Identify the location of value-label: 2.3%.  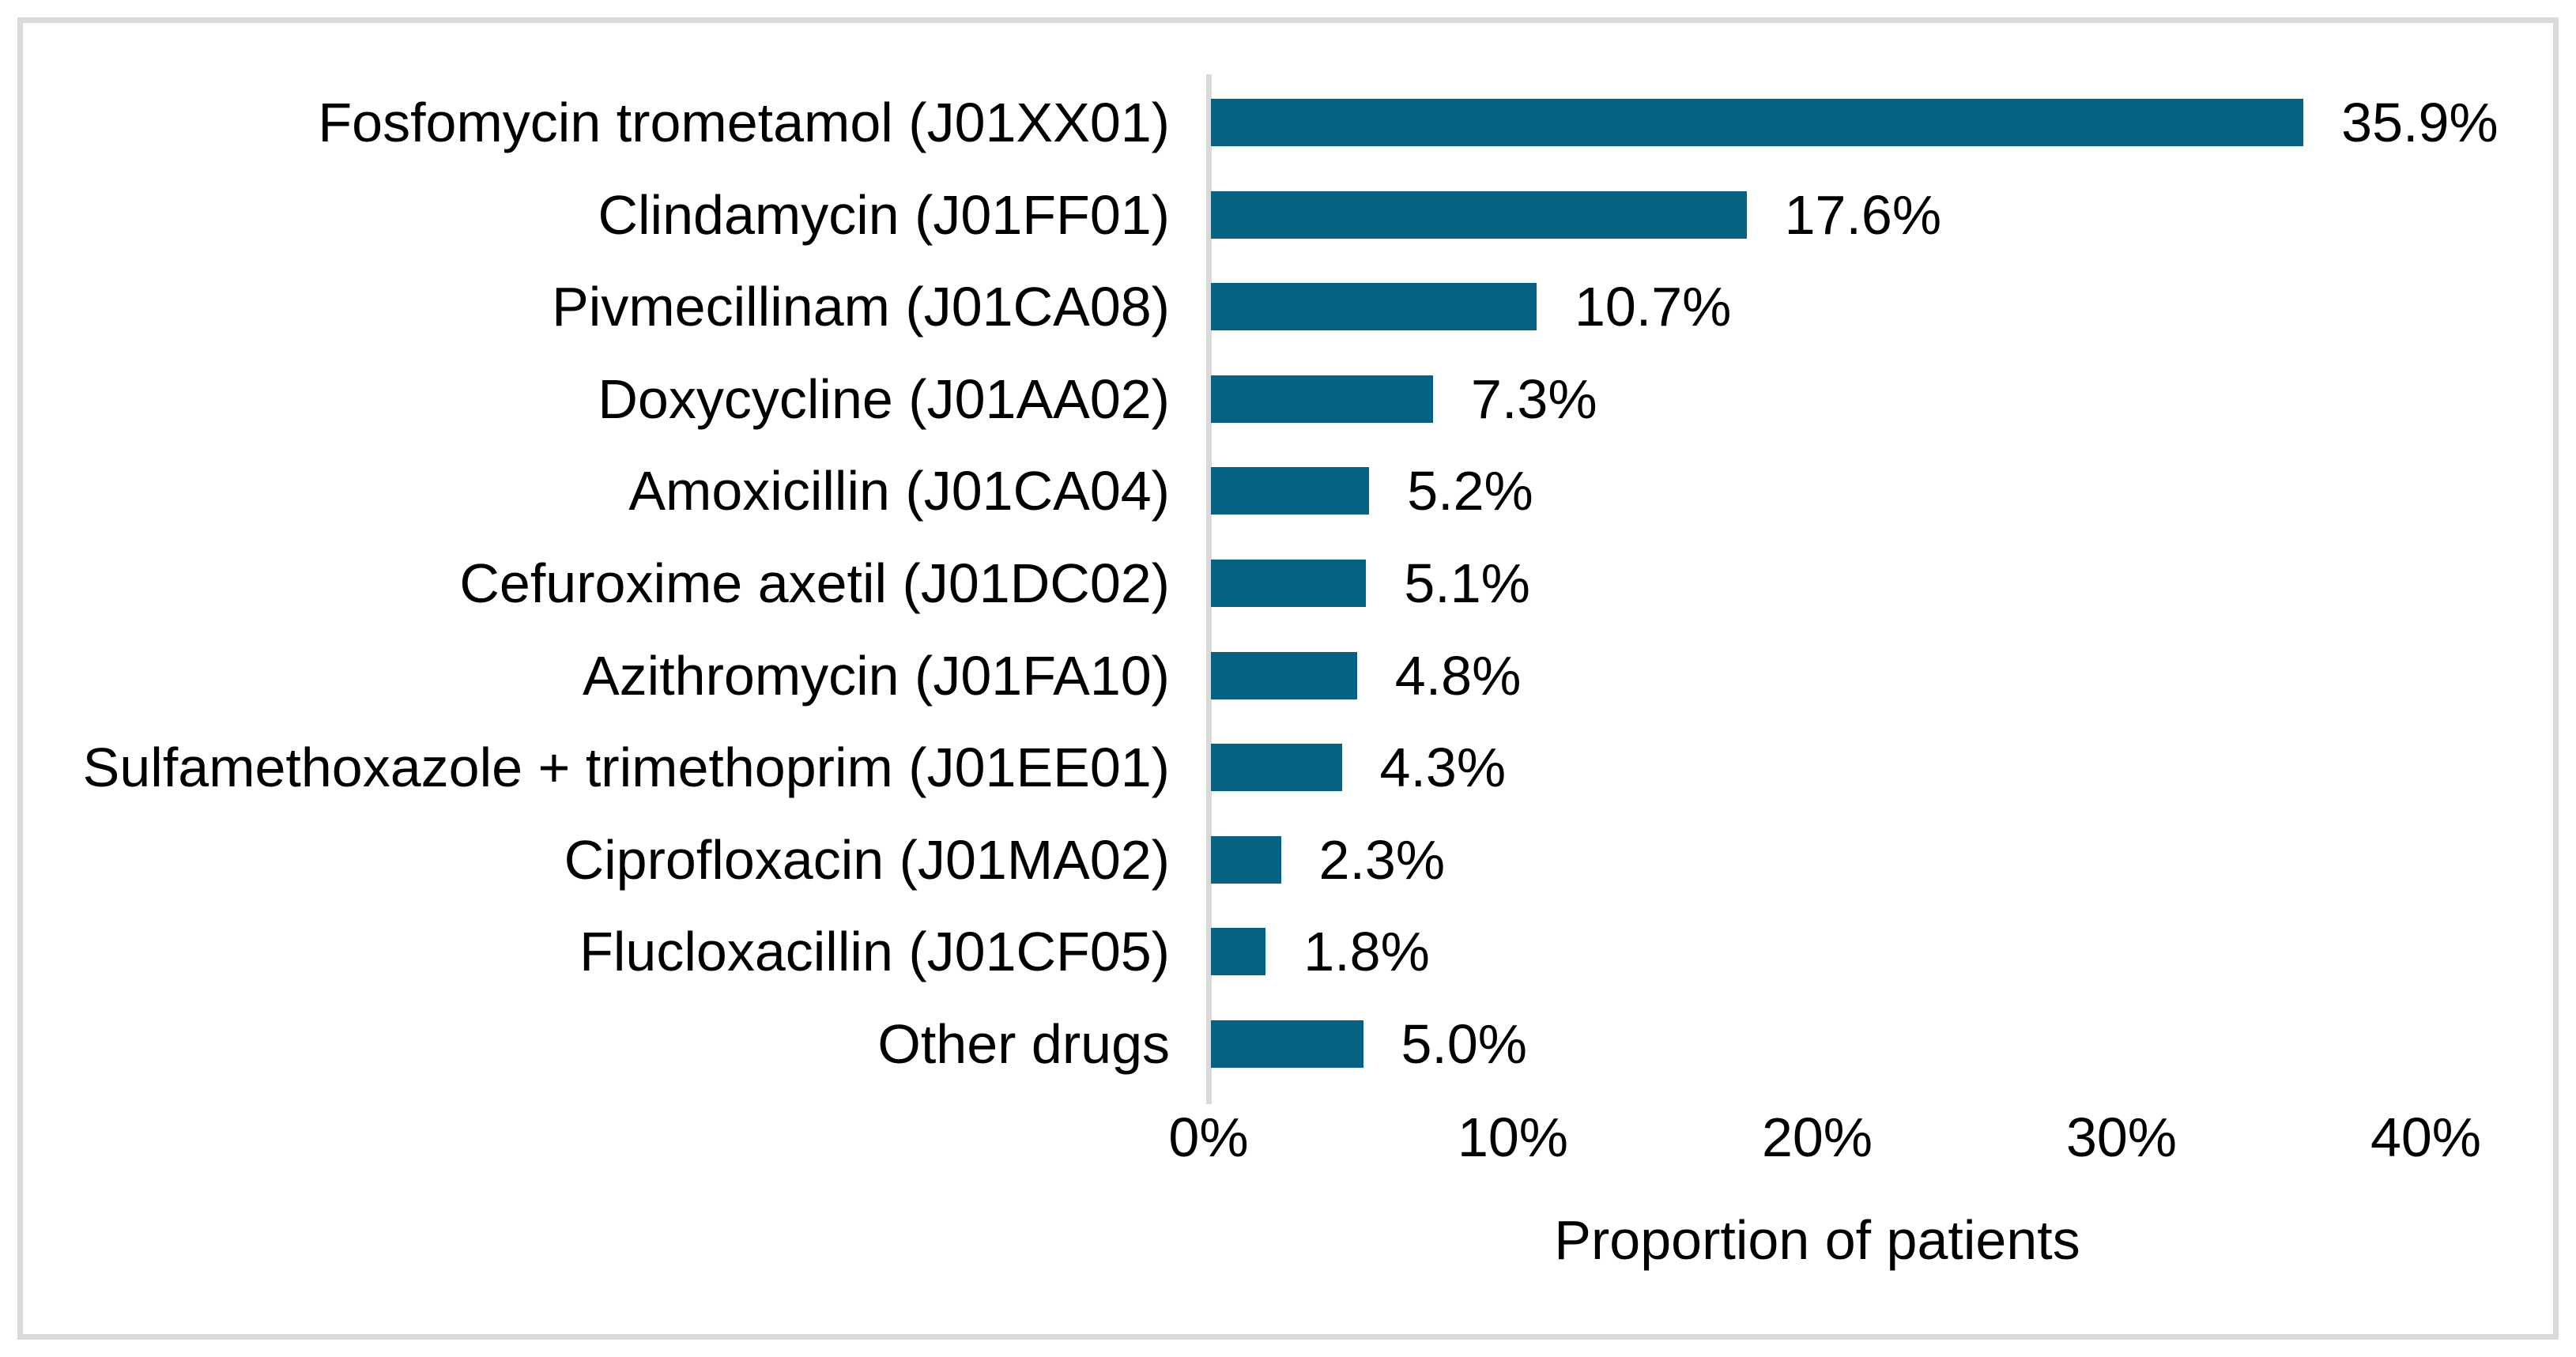
(1382, 859).